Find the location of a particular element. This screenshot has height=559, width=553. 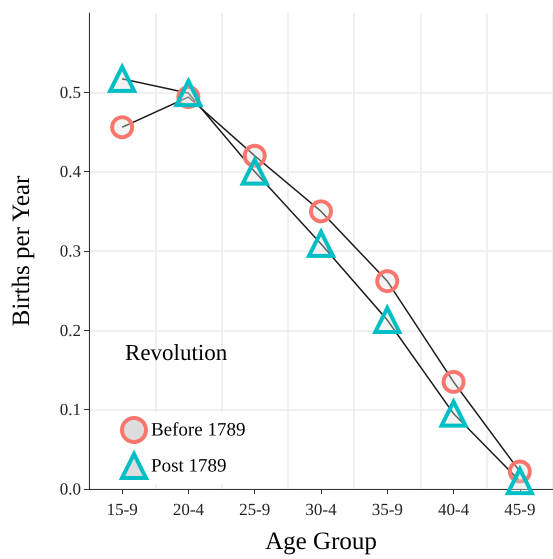

y-tick-label: 0.3 is located at coordinates (70, 251).